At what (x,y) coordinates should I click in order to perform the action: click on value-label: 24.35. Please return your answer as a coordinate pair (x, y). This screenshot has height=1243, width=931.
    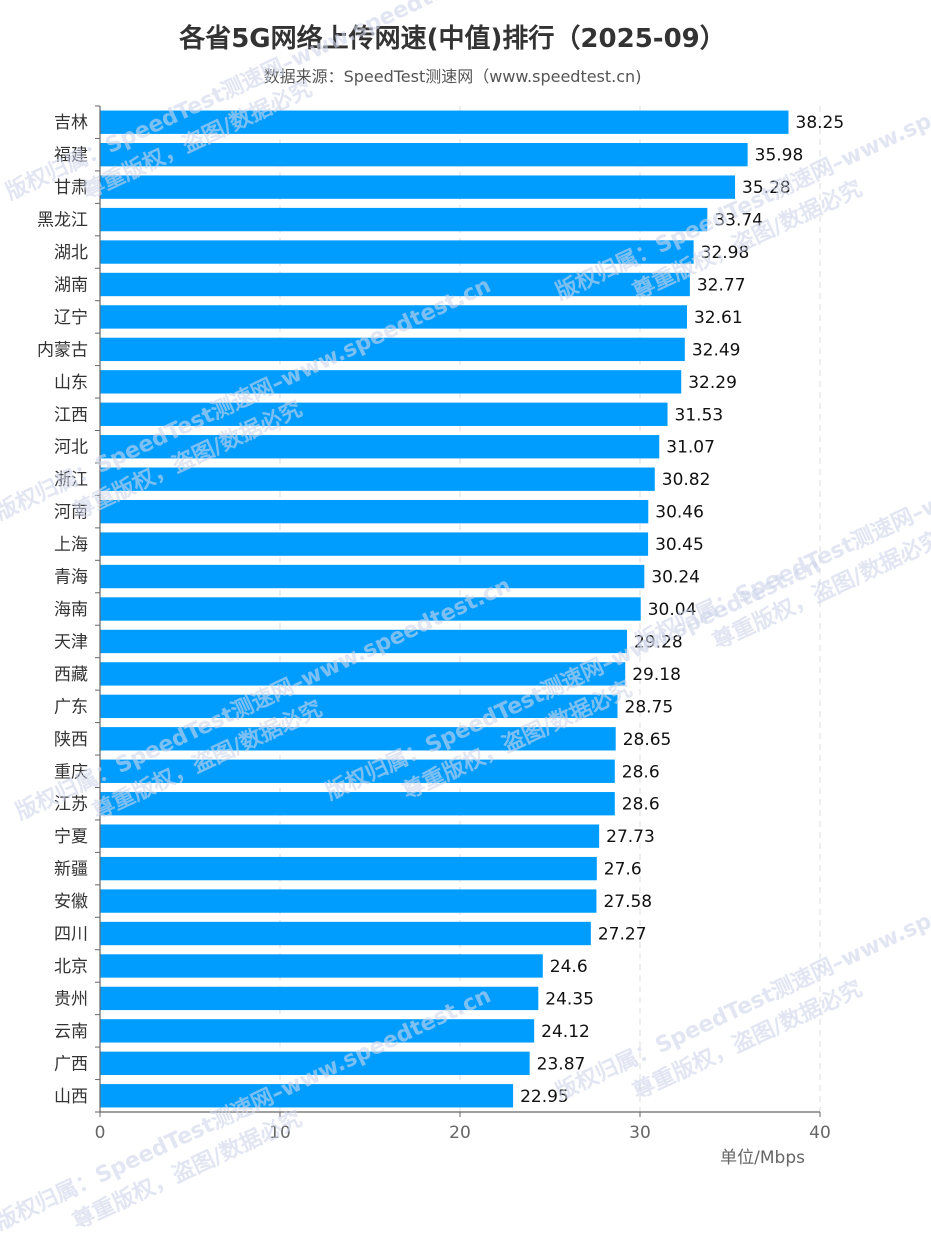
    Looking at the image, I should click on (569, 999).